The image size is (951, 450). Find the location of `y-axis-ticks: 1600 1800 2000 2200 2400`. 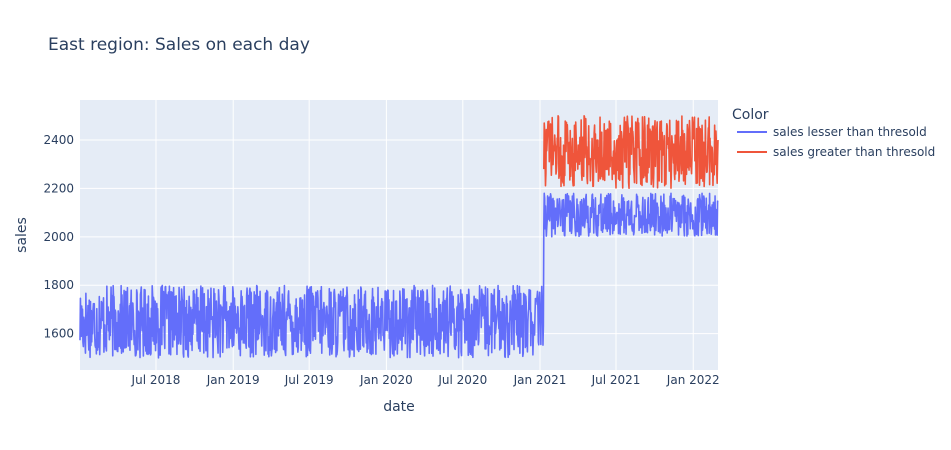

y-axis-ticks: 1600 1800 2000 2200 2400 is located at coordinates (58, 237).